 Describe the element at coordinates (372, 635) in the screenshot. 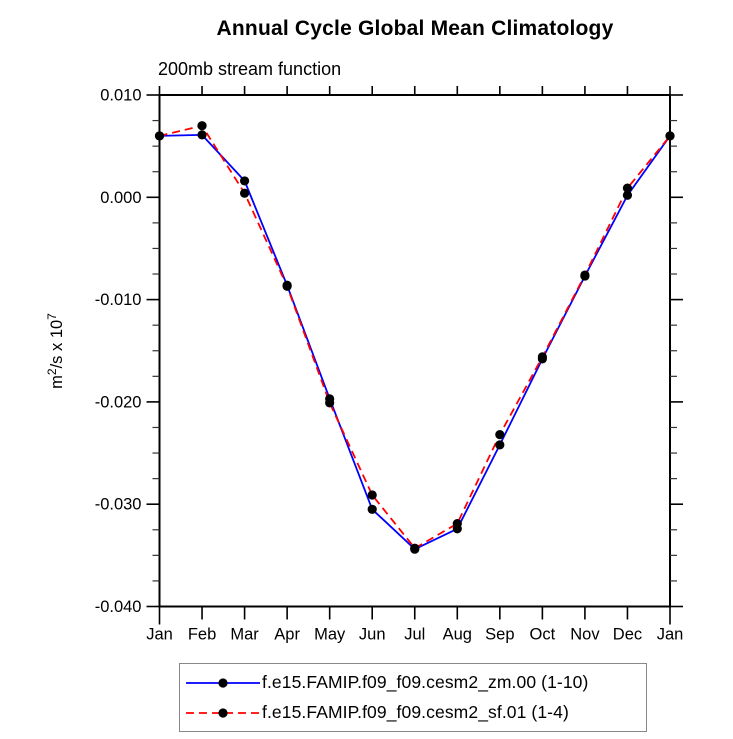

I see `x-tick-label: Jun` at that location.